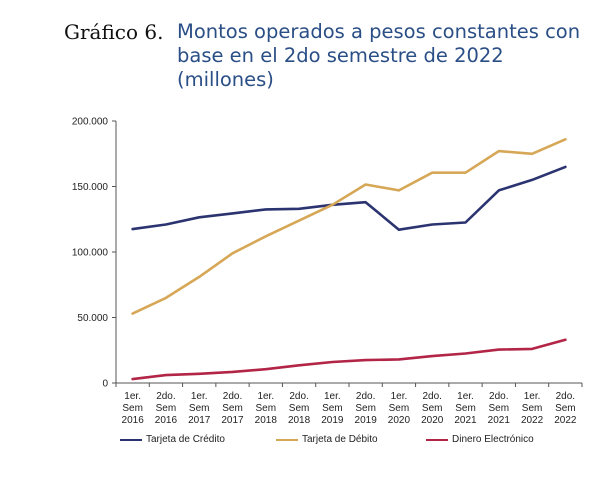  I want to click on y-tick-label: 200.000, so click(90, 122).